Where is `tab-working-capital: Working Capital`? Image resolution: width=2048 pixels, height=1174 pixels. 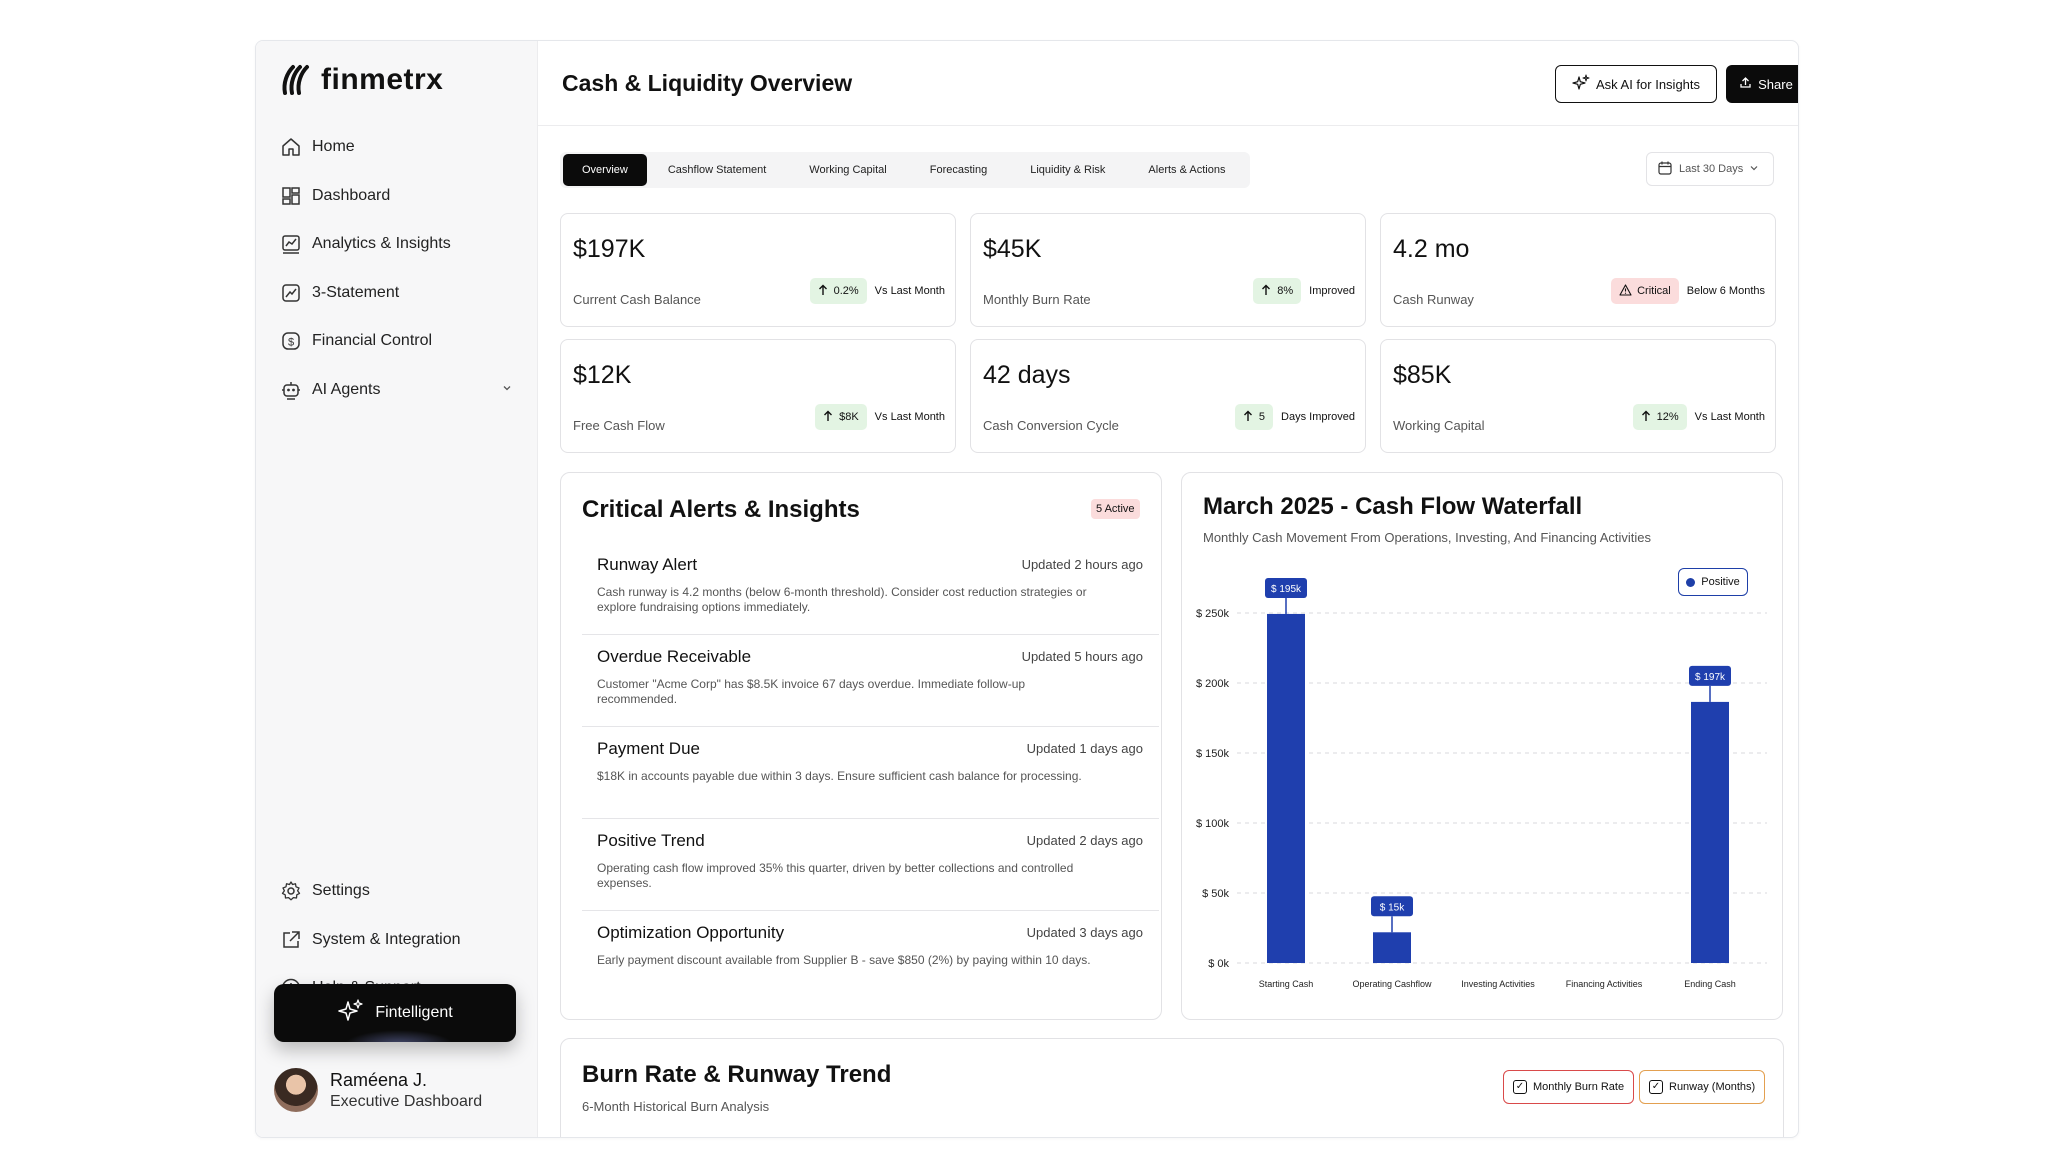 tab-working-capital: Working Capital is located at coordinates (848, 170).